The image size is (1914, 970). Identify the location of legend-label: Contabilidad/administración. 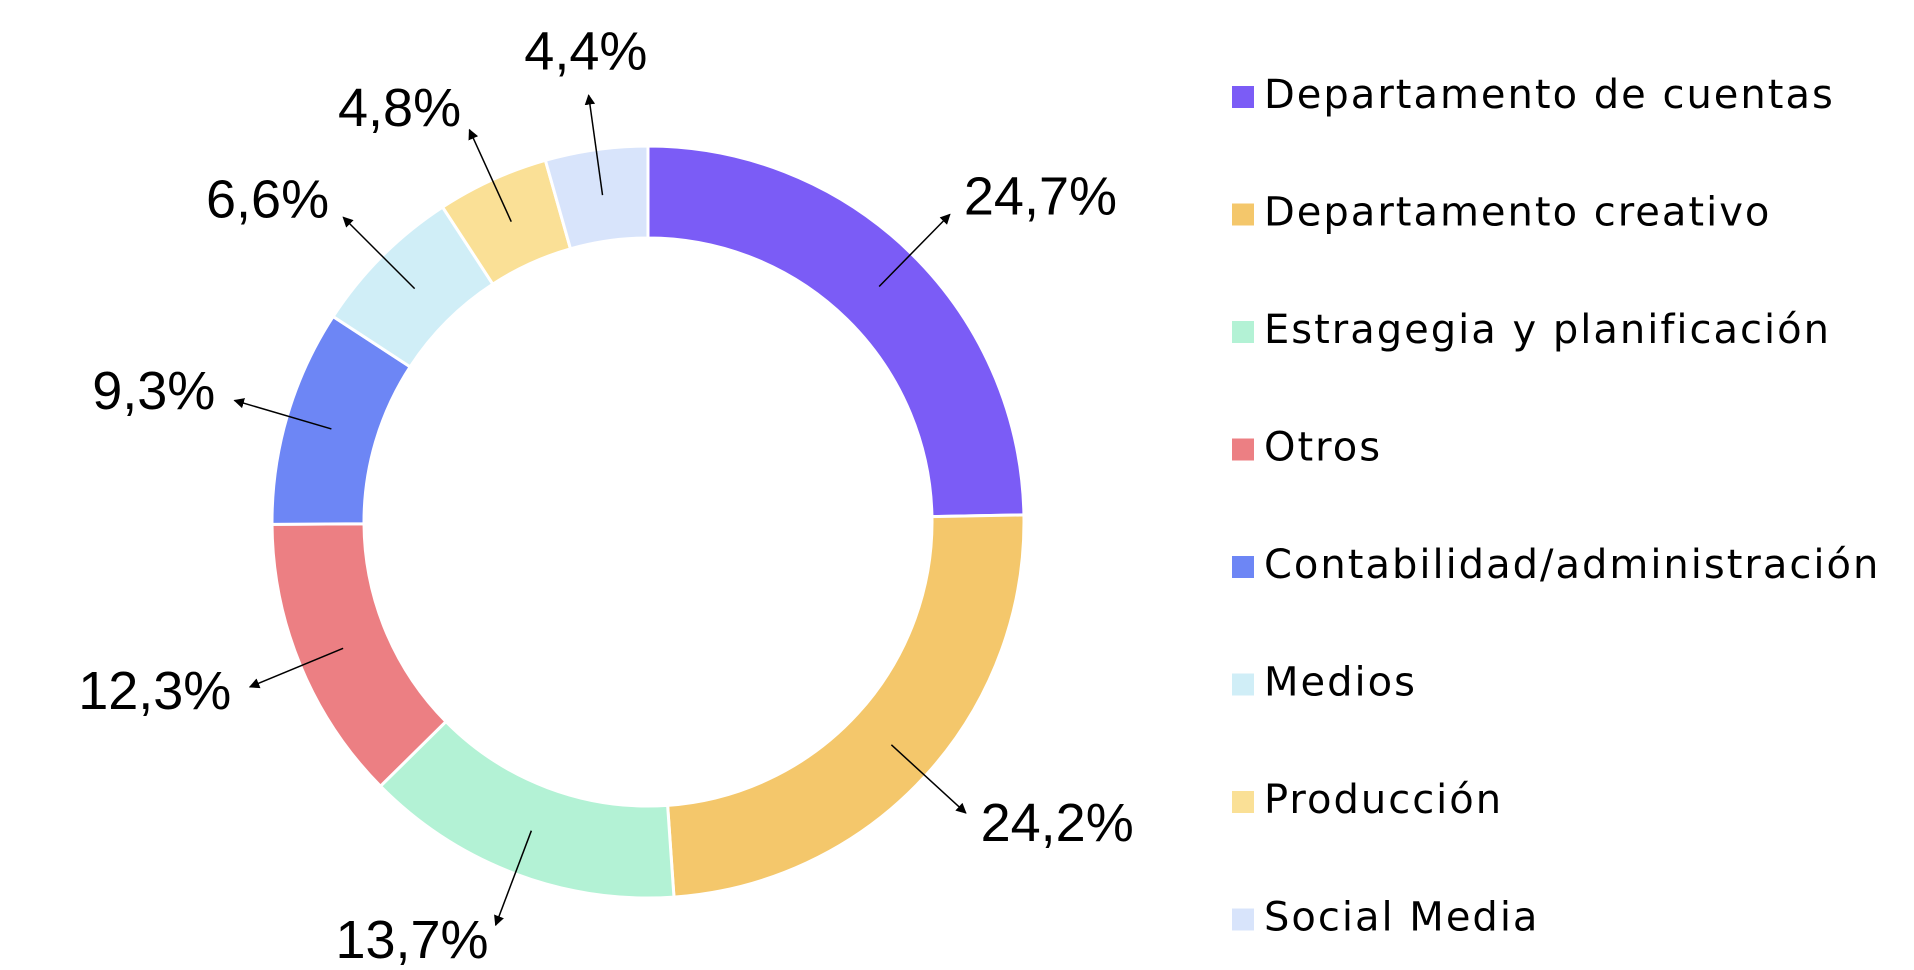
(1572, 565).